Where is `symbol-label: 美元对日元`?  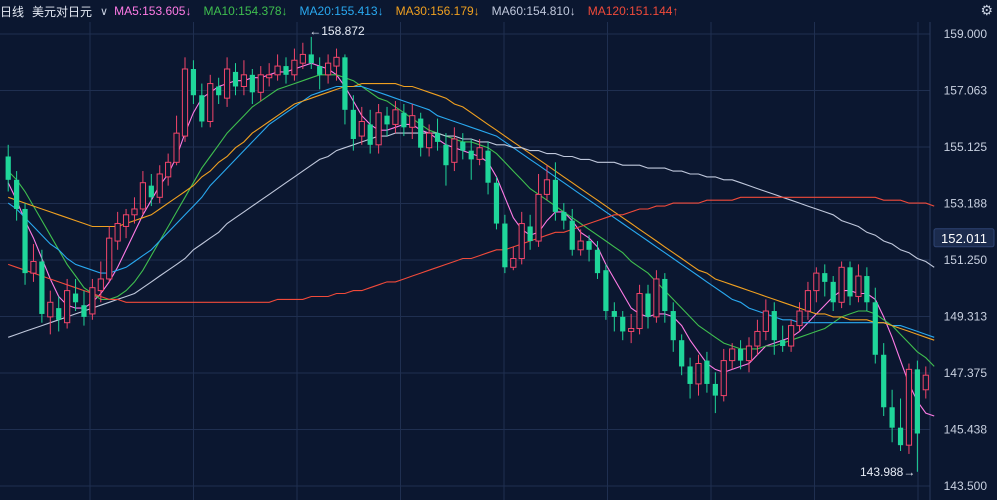 symbol-label: 美元对日元 is located at coordinates (62, 11).